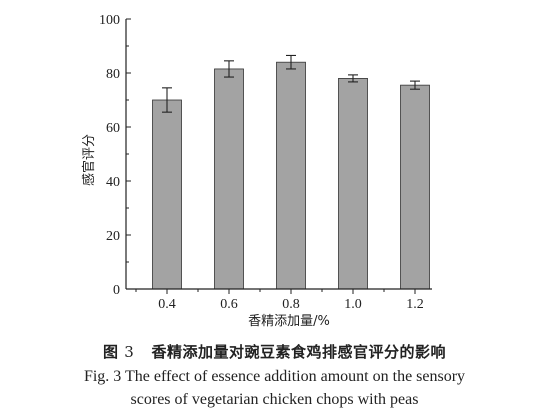 The width and height of the screenshot is (549, 416). I want to click on y-tick-label: 100, so click(109, 20).